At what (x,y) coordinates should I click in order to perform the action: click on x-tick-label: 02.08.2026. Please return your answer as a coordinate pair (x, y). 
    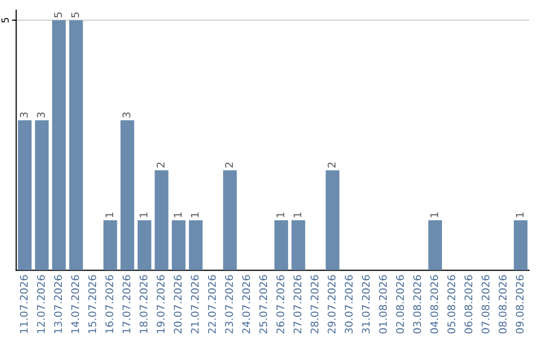
    Looking at the image, I should click on (400, 304).